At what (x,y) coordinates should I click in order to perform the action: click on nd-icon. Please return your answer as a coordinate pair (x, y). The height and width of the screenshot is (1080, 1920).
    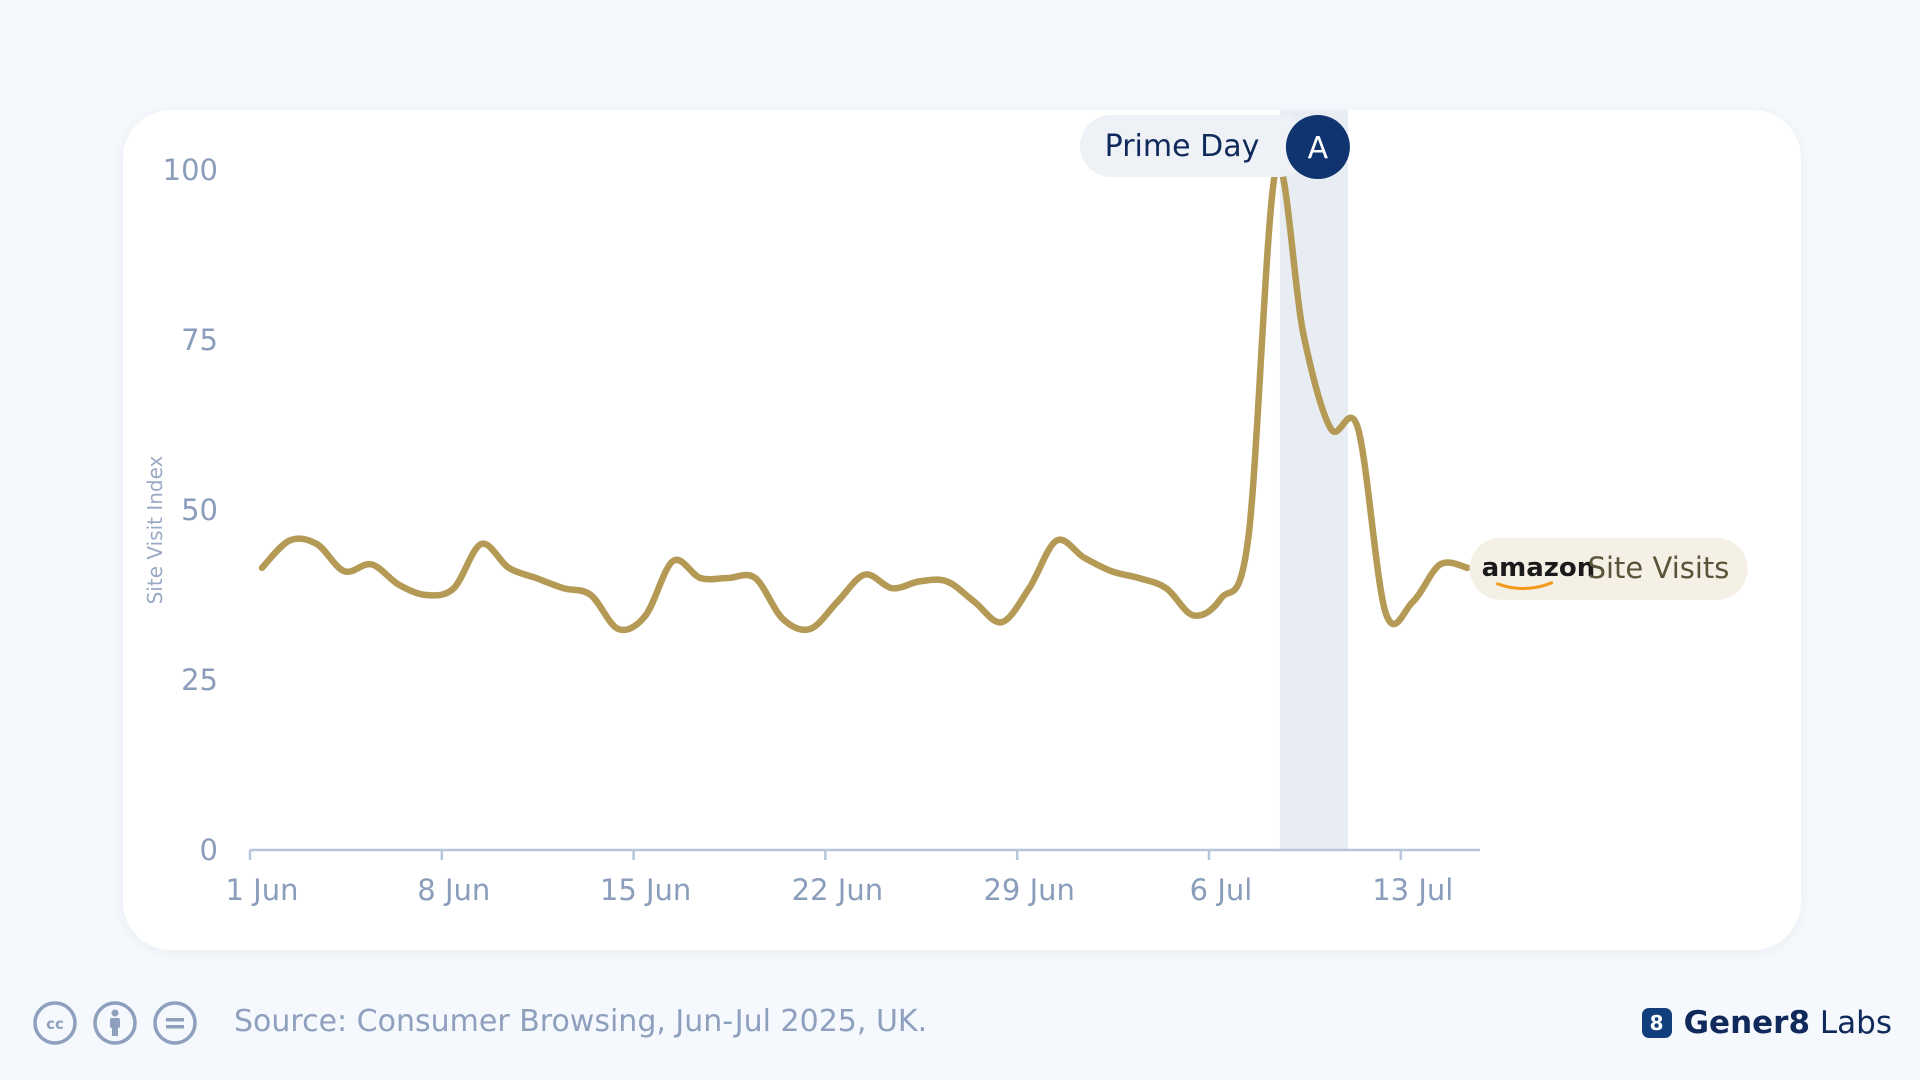
    Looking at the image, I should click on (175, 1023).